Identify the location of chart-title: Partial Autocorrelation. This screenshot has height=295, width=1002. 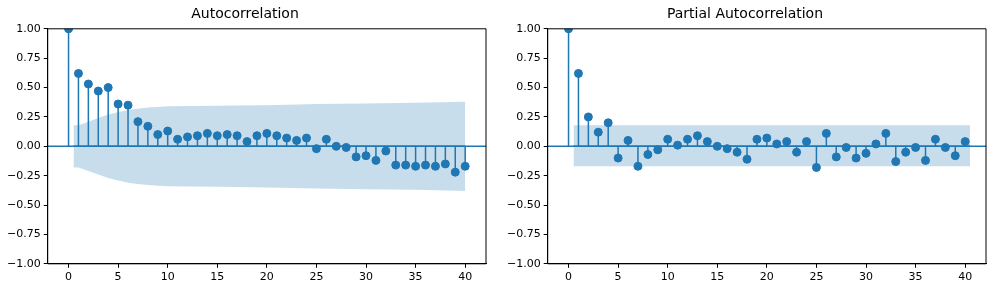
(745, 13).